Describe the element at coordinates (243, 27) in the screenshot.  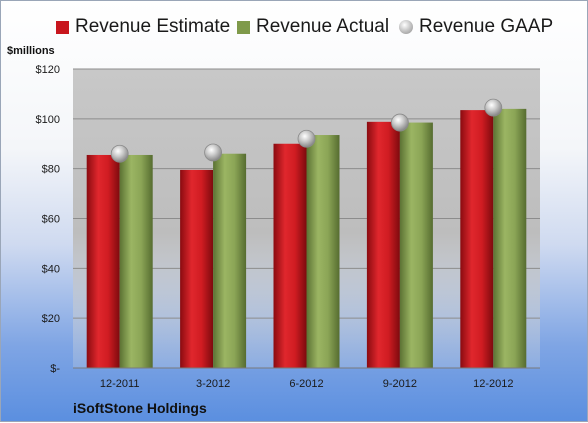
I see `legend-swatch-actual` at that location.